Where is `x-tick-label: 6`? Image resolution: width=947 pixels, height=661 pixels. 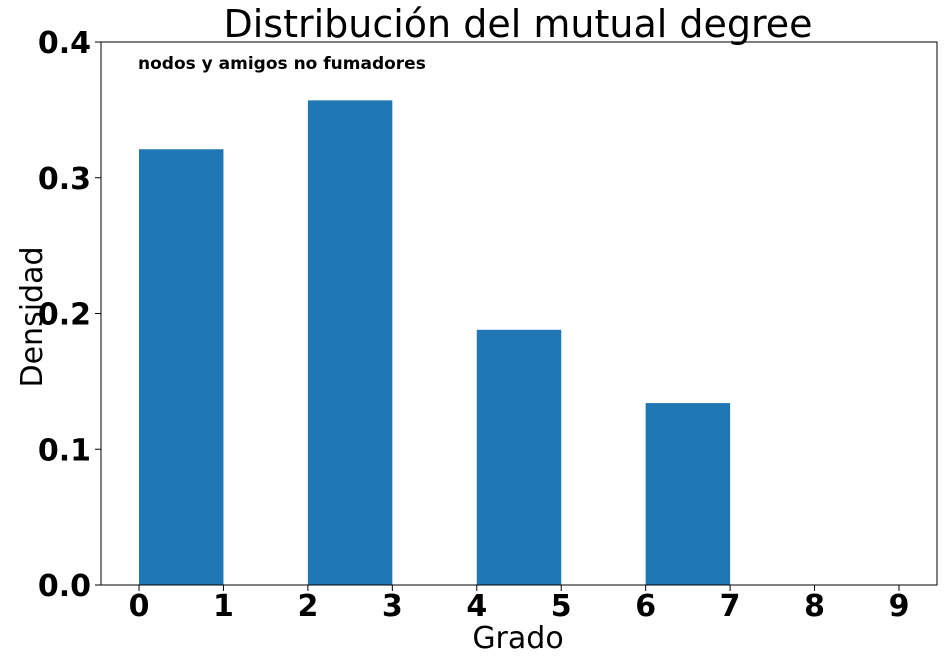 x-tick-label: 6 is located at coordinates (645, 606).